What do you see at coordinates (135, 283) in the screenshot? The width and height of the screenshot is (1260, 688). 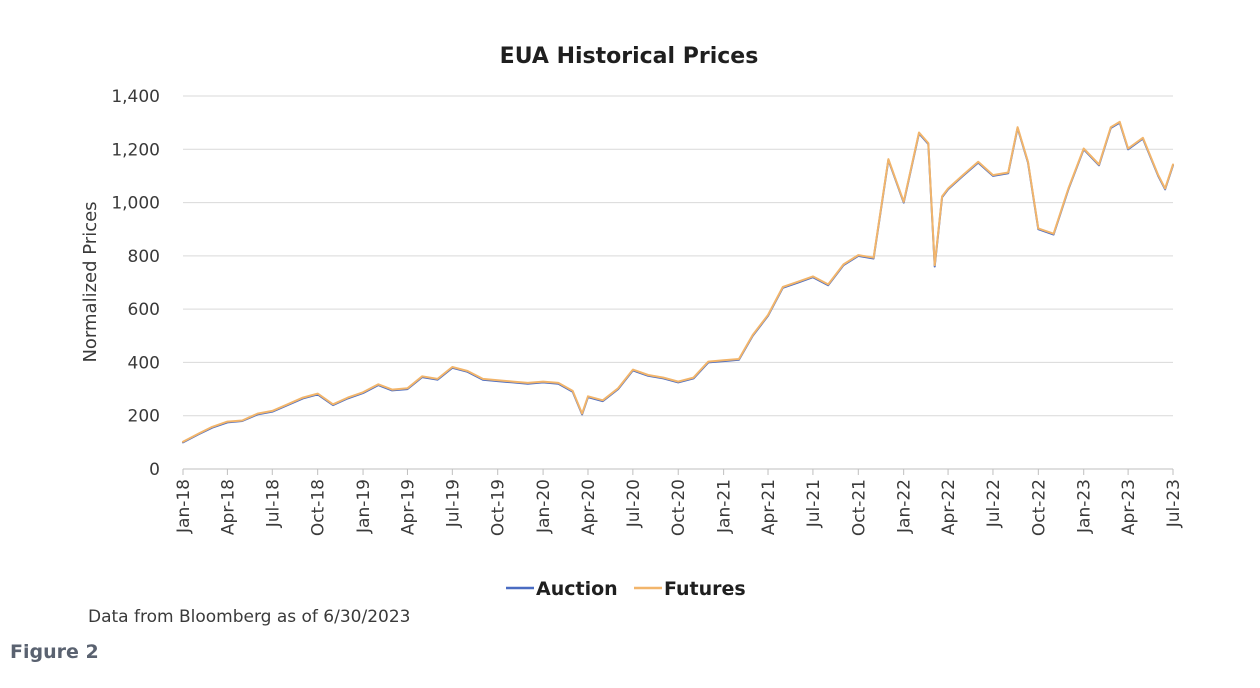 I see `y-axis-ticks: 0 200 400 600 800 1,000 1,200 1,400` at bounding box center [135, 283].